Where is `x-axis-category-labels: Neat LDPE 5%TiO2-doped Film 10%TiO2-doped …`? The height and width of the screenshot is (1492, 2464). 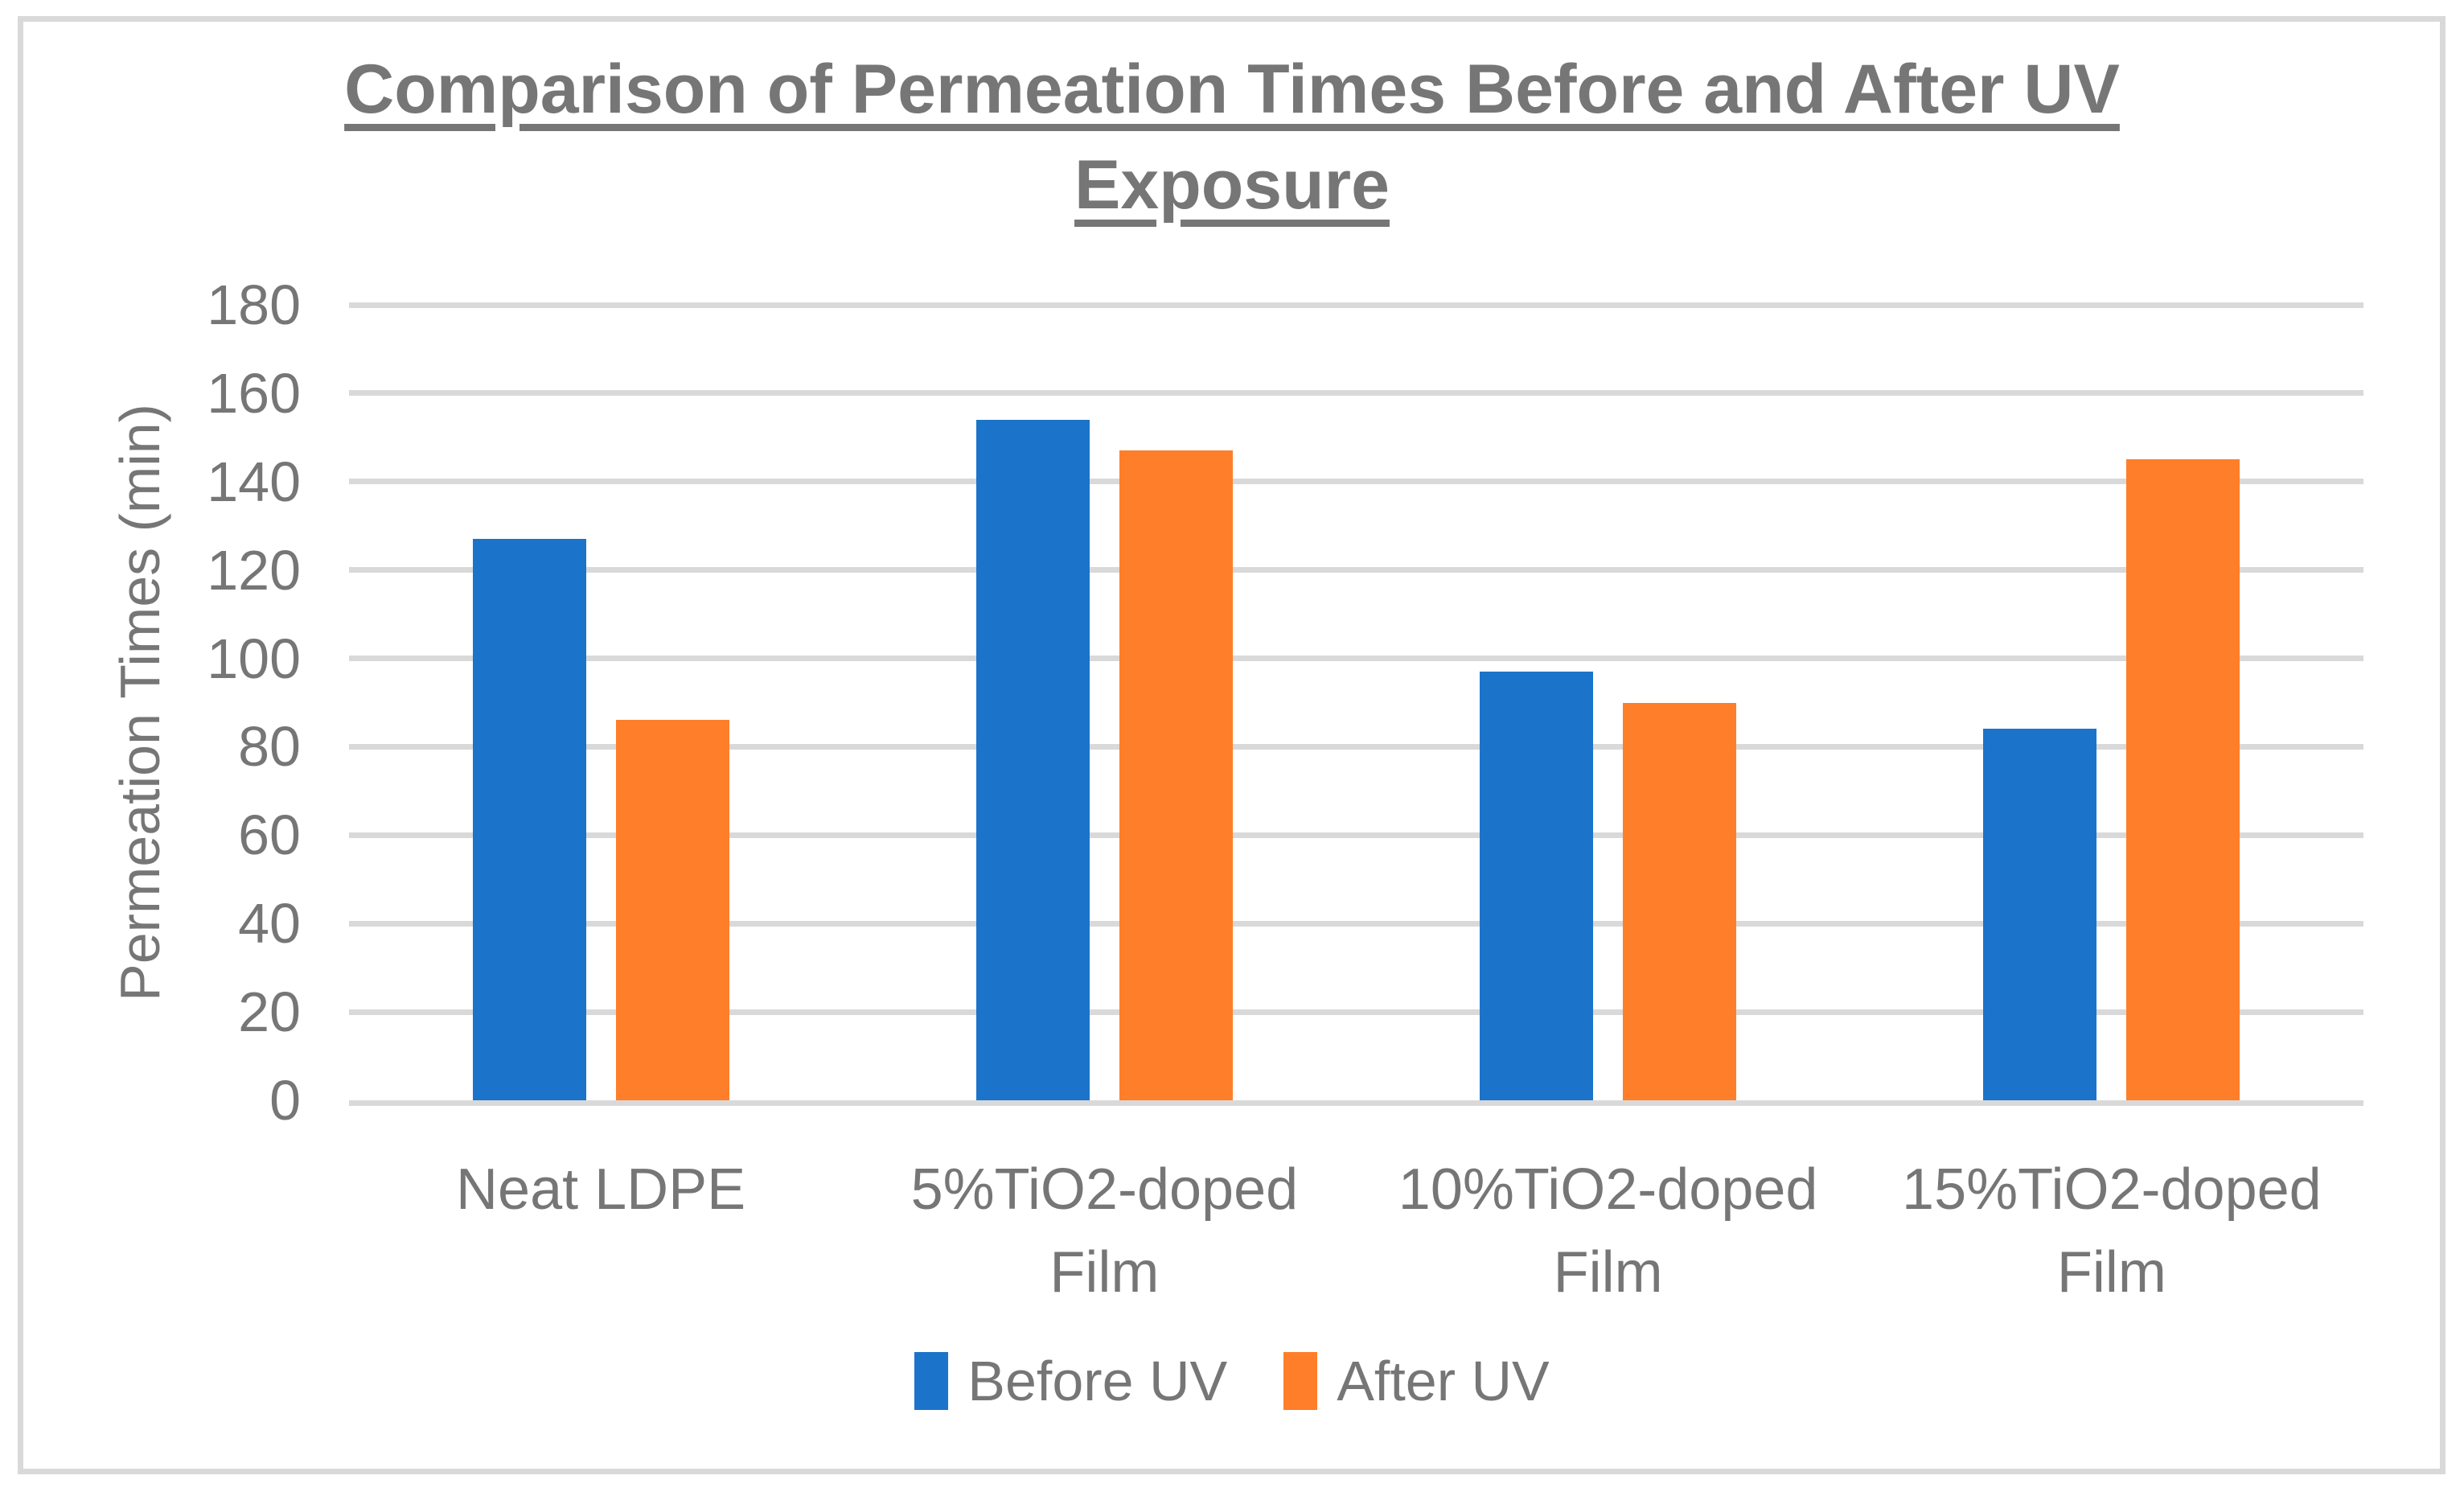
x-axis-category-labels: Neat LDPE 5%TiO2-doped Film 10%TiO2-doped … is located at coordinates (1356, 1241).